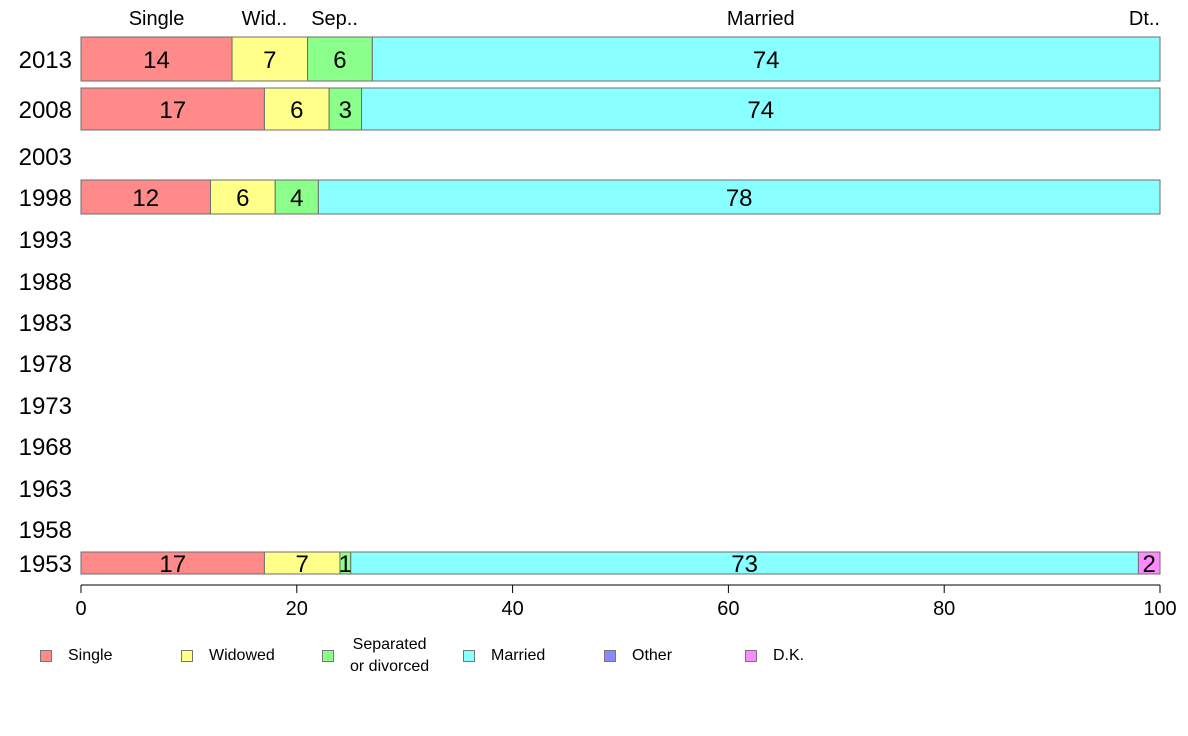 This screenshot has height=736, width=1188. I want to click on x-tick-label-40: 40, so click(512, 609).